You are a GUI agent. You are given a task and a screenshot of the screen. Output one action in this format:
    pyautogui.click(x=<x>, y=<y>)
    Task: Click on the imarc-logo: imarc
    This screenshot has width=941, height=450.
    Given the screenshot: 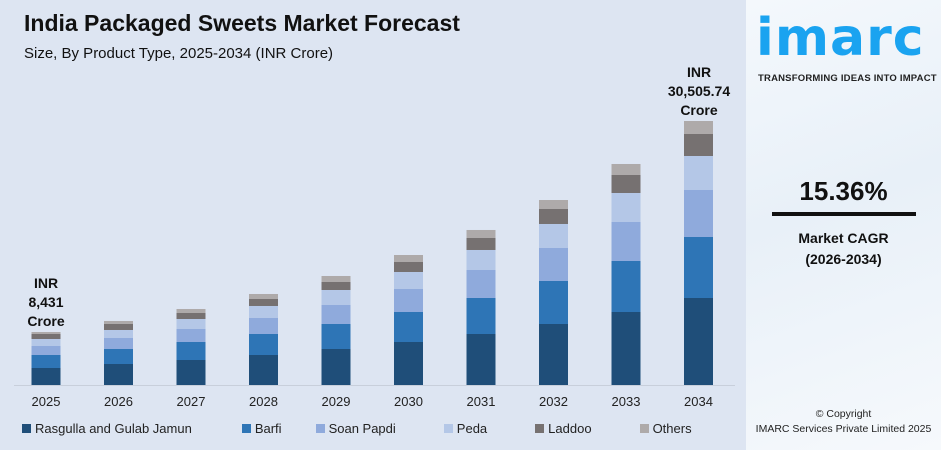 What is the action you would take?
    pyautogui.click(x=840, y=38)
    